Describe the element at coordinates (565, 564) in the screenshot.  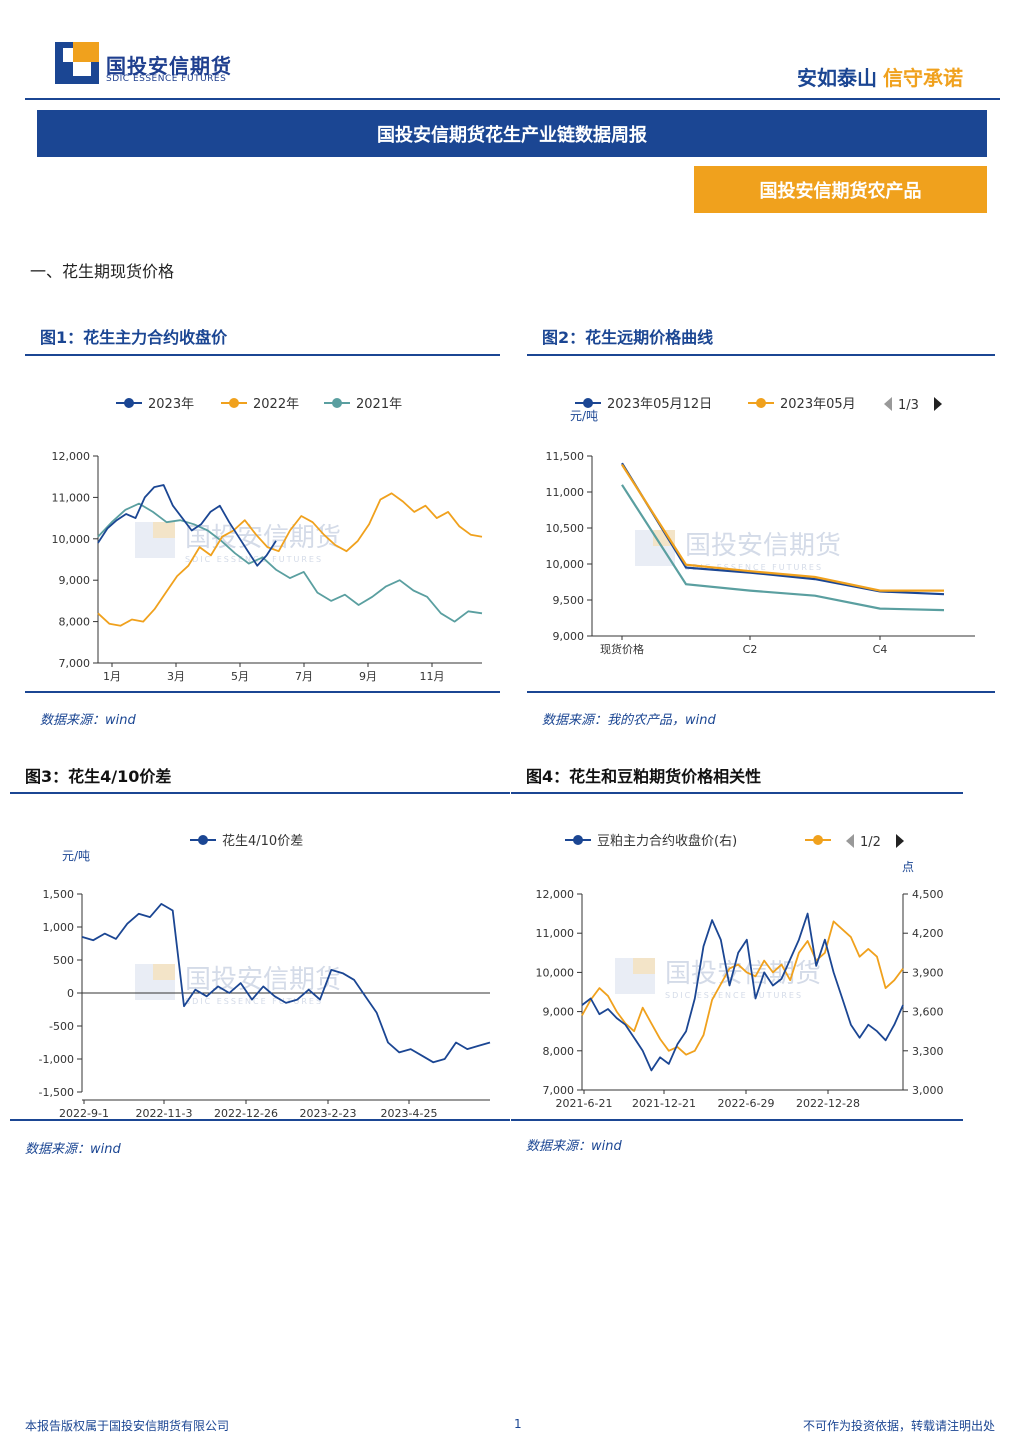
I see `chart2-y-tick-label: 10,000` at that location.